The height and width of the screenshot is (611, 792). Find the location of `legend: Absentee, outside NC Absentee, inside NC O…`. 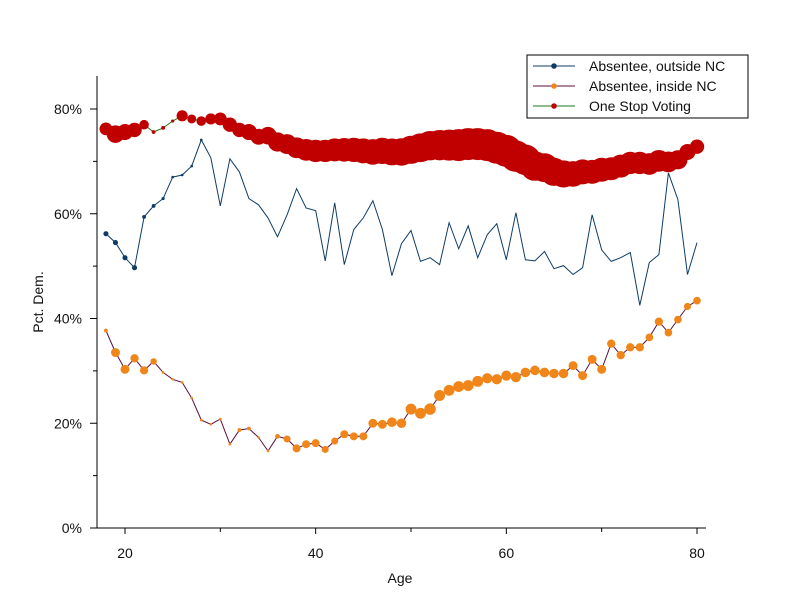

legend: Absentee, outside NC Absentee, inside NC O… is located at coordinates (637, 86).